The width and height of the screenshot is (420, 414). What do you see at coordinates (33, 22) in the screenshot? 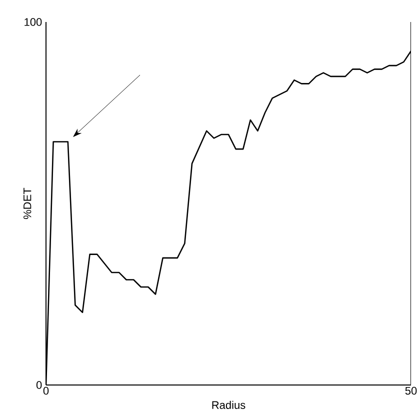
I see `y-tick-label: 100` at bounding box center [33, 22].